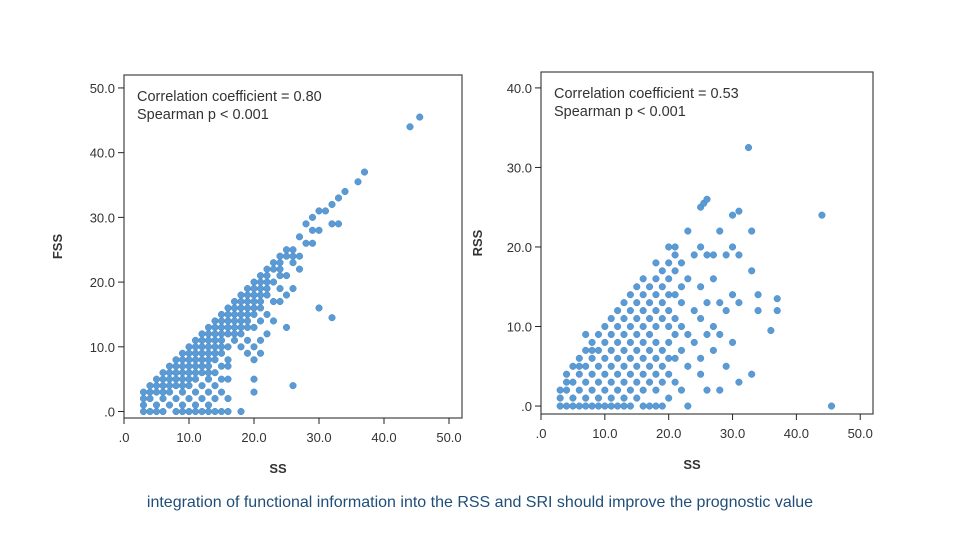 This screenshot has height=540, width=960. Describe the element at coordinates (526, 406) in the screenshot. I see `y-tick-label: .0` at that location.